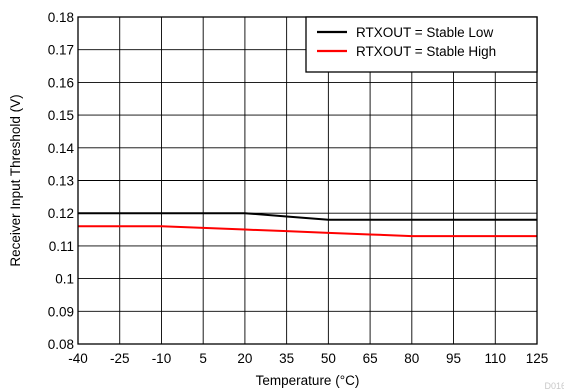  Describe the element at coordinates (308, 380) in the screenshot. I see `x-axis-label: Temperature (°C)` at that location.